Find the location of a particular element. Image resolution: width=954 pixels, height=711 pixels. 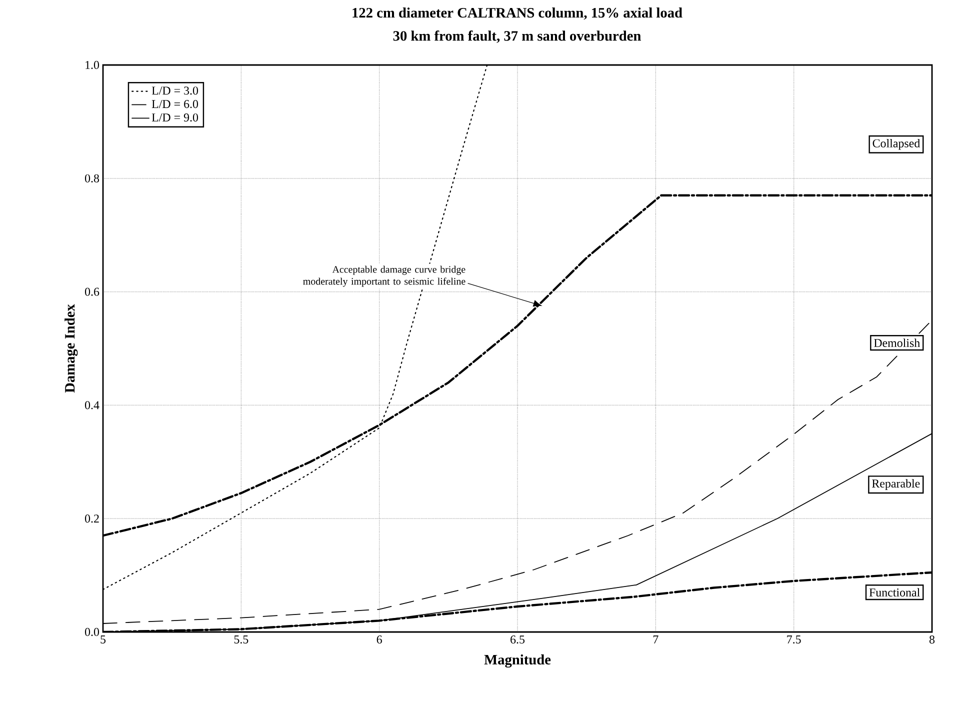

y-tick-label: 0.4 is located at coordinates (92, 405).